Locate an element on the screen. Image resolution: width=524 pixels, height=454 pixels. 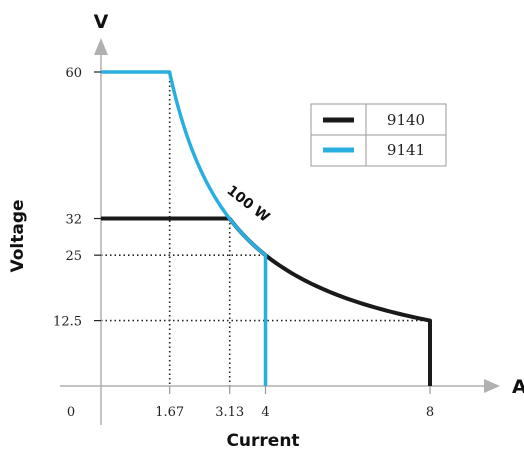
y-tick-label-60: 60 is located at coordinates (73, 73).